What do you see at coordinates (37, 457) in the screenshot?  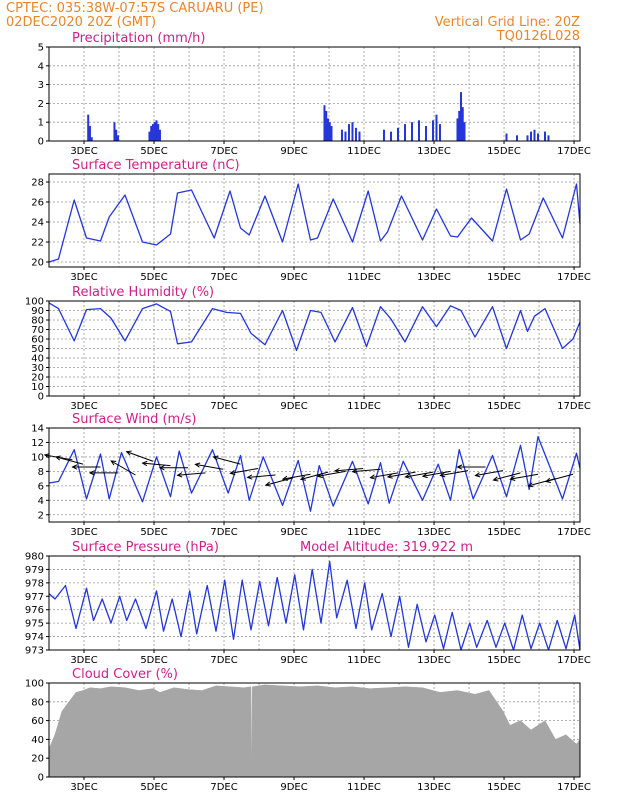 I see `y-tick-label: 10` at bounding box center [37, 457].